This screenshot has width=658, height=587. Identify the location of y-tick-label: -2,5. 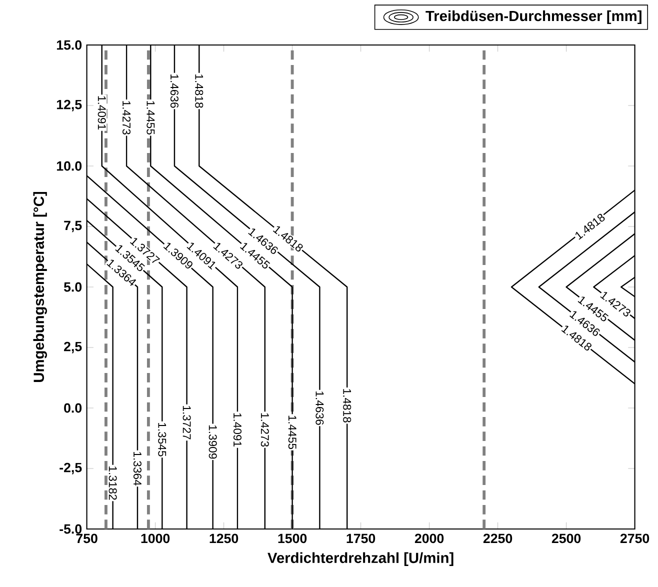
(71, 468).